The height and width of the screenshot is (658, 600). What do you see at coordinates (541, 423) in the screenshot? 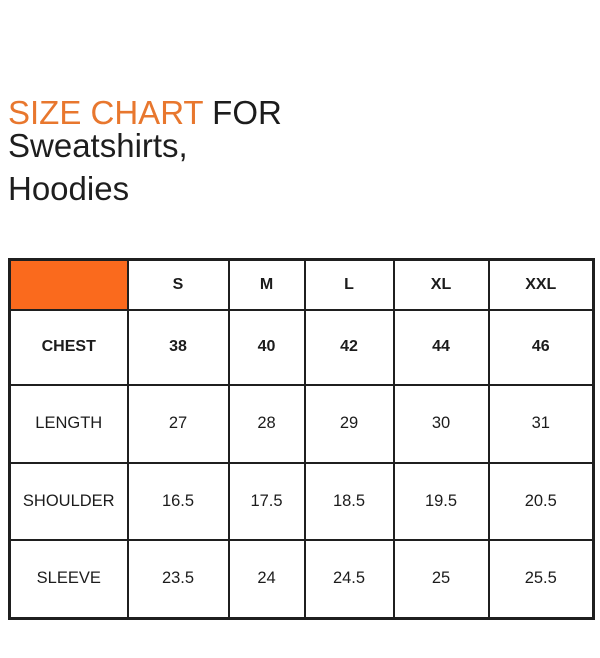
I see `length-xxl: 31` at bounding box center [541, 423].